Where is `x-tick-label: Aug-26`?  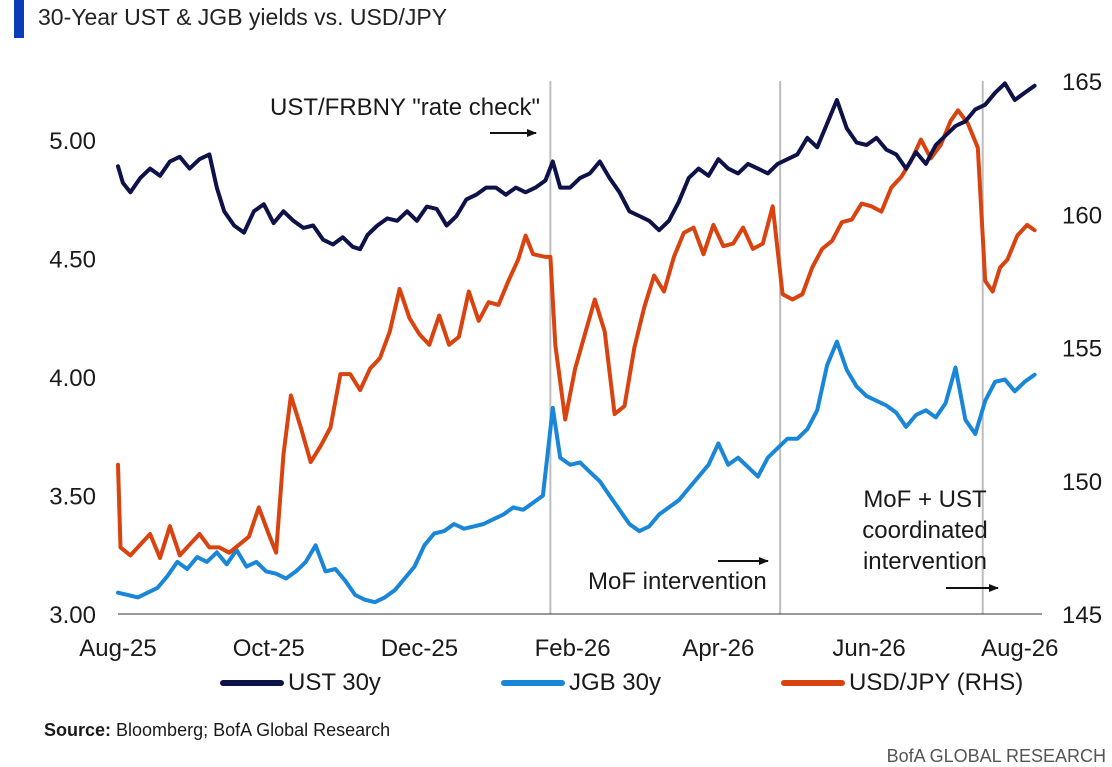 x-tick-label: Aug-26 is located at coordinates (1019, 648).